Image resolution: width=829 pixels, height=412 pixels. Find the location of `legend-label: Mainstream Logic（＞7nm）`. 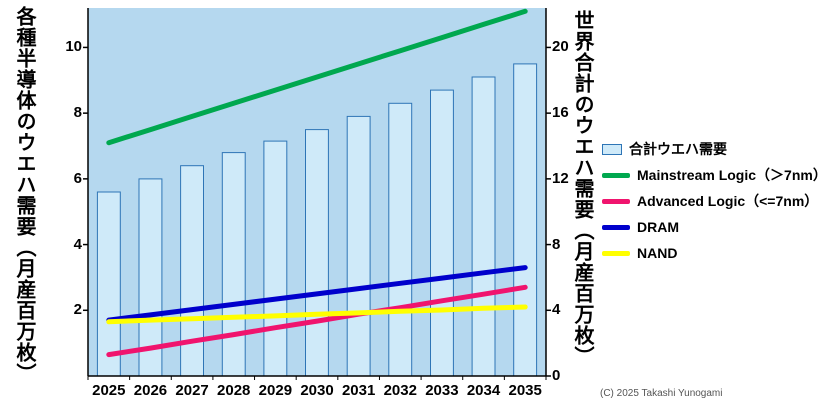

legend-label: Mainstream Logic（＞7nm） is located at coordinates (732, 175).